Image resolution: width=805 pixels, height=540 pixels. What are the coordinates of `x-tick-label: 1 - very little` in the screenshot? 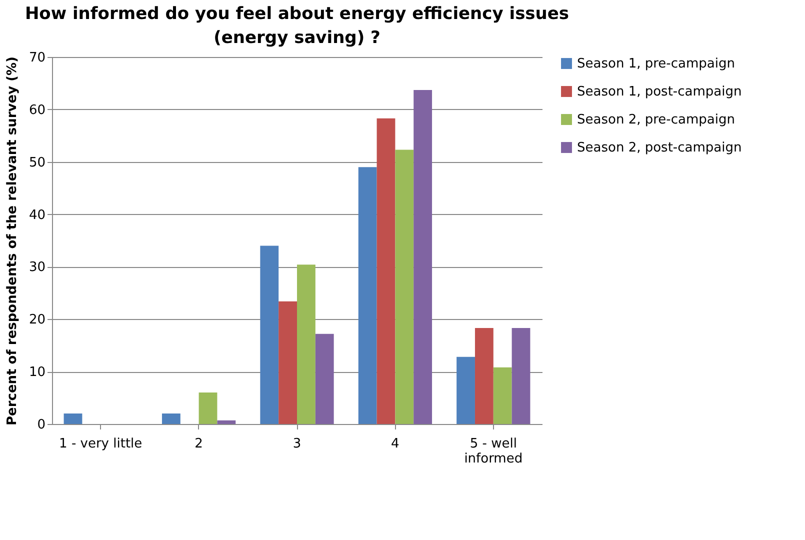 It's located at (100, 444).